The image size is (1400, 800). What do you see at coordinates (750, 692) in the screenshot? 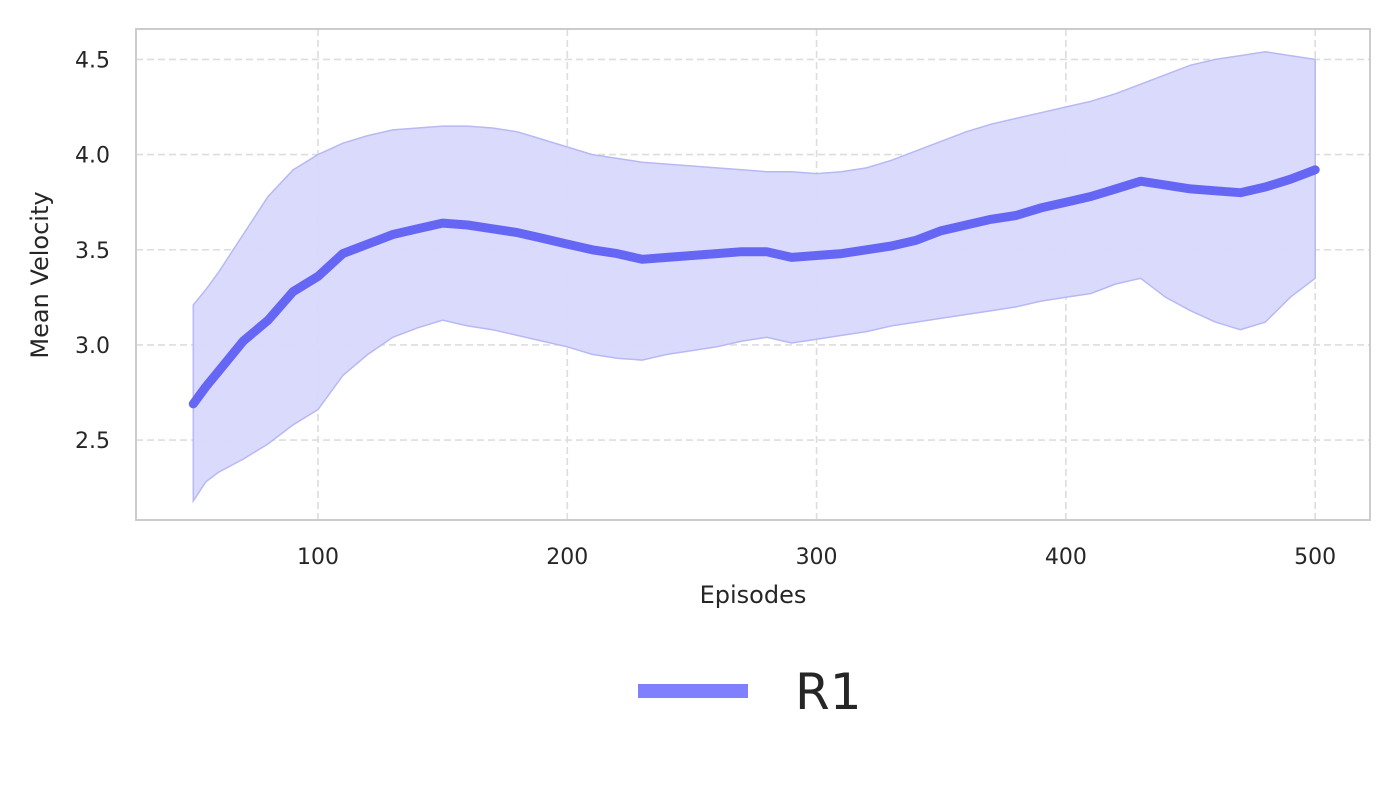
I see `legend: R1` at bounding box center [750, 692].